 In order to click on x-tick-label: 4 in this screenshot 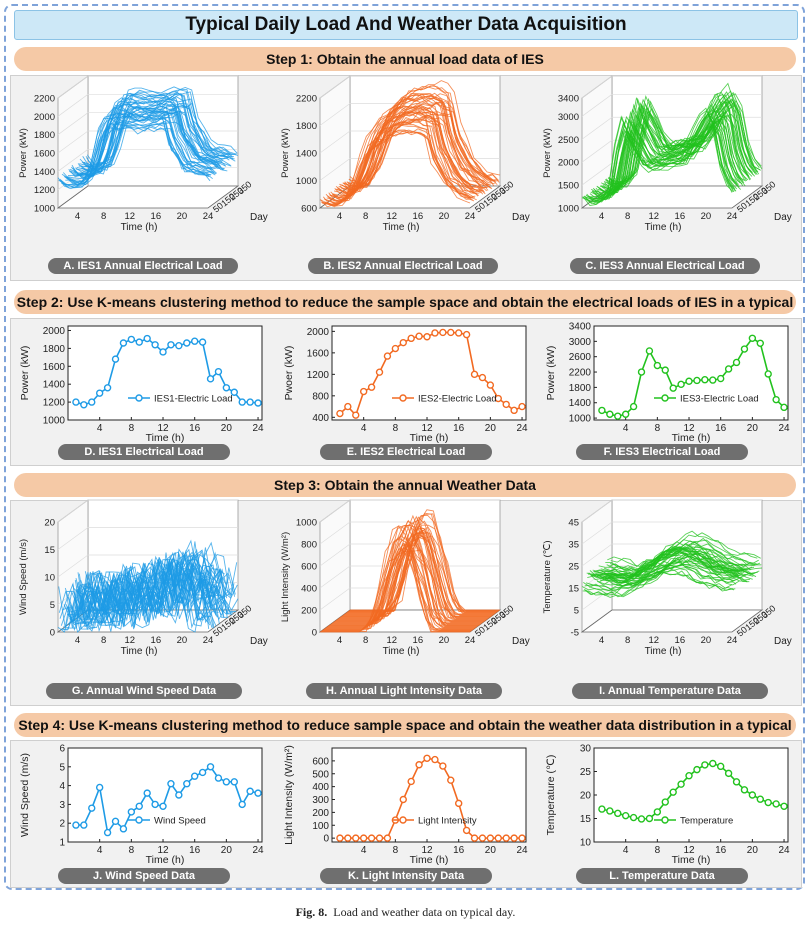, I will do `click(364, 428)`.